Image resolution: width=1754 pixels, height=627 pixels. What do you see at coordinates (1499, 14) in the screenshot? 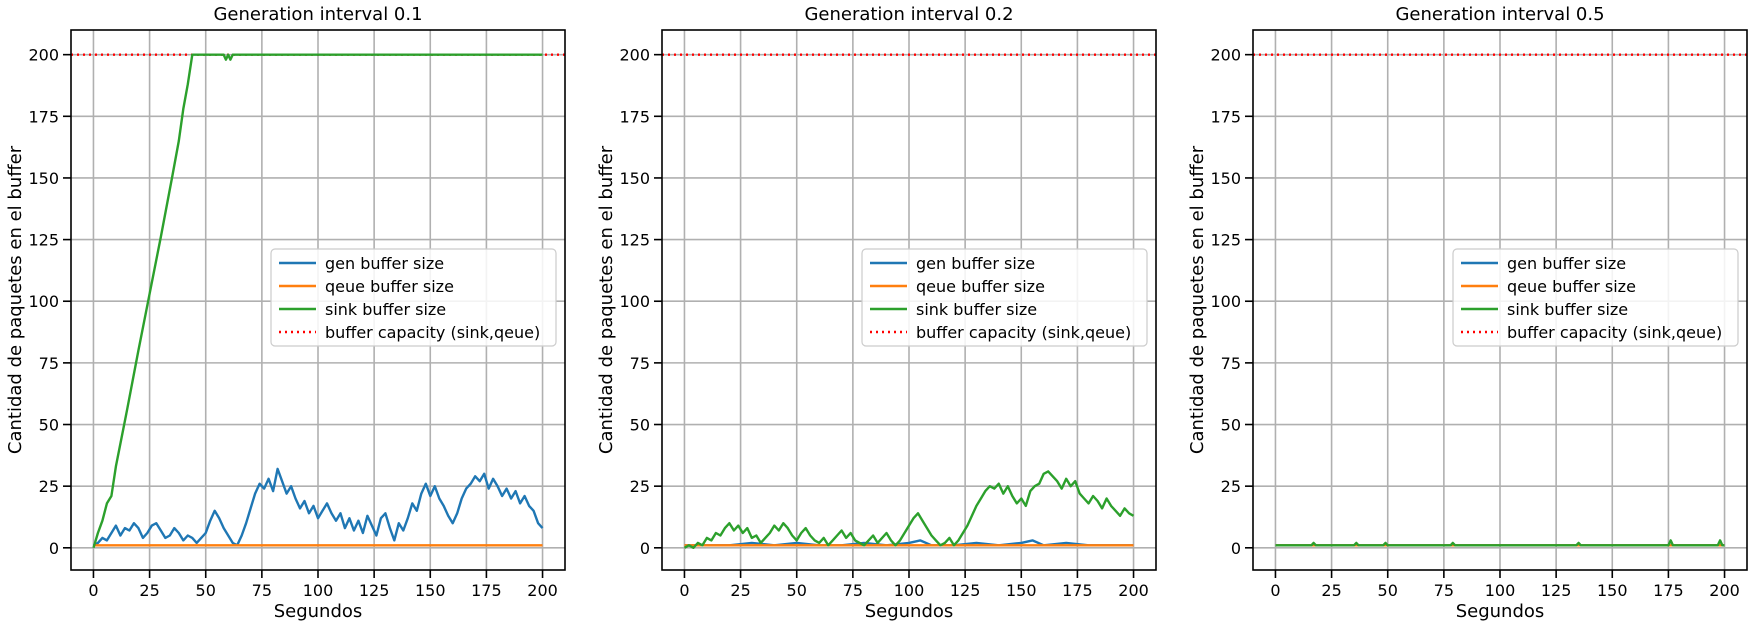
I see `chart-title: Generation interval 0.5` at bounding box center [1499, 14].